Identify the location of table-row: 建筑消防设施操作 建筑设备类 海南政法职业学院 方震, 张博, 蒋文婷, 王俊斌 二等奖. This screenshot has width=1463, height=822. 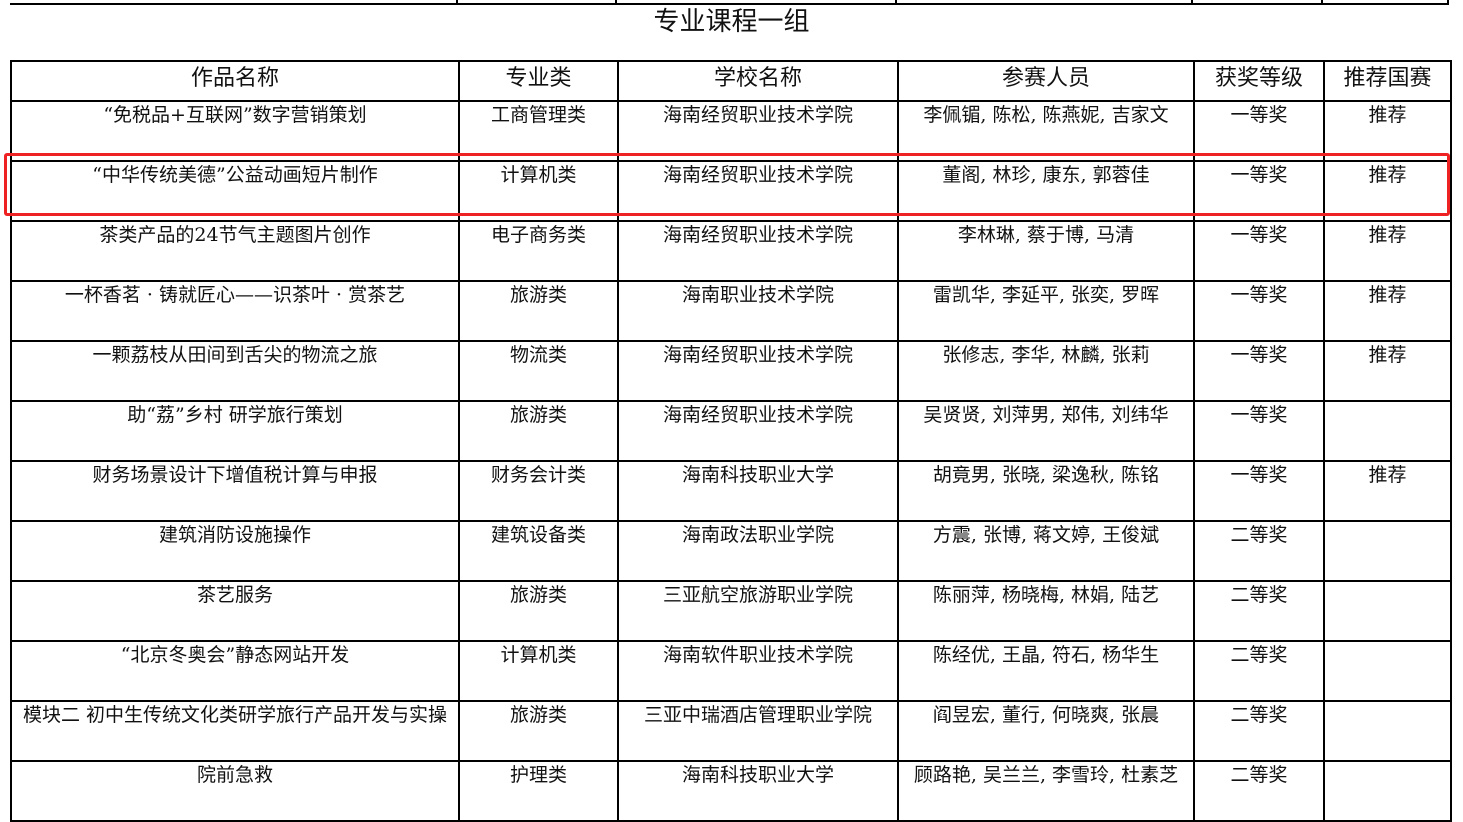
(731, 551).